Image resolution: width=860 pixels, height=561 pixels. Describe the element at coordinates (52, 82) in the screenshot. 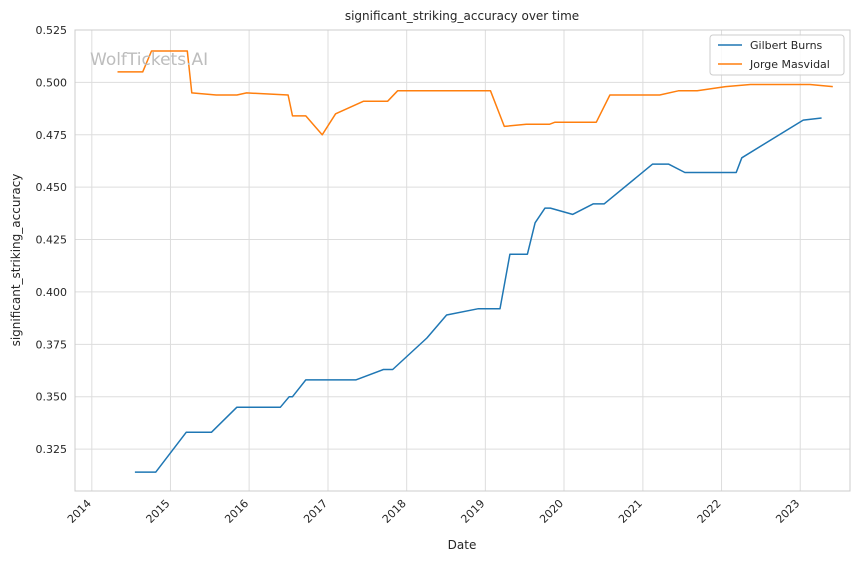

I see `y-tick-label: 0.500` at that location.